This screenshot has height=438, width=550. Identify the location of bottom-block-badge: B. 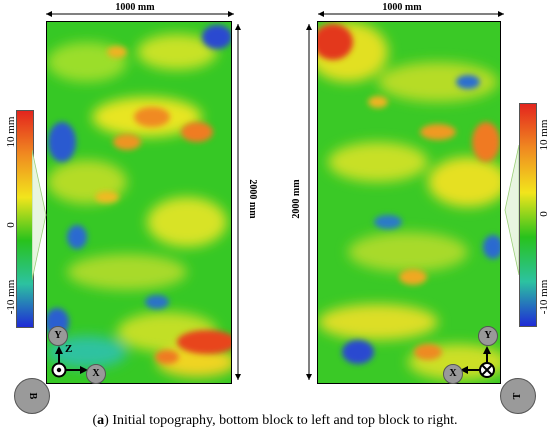
(32, 396).